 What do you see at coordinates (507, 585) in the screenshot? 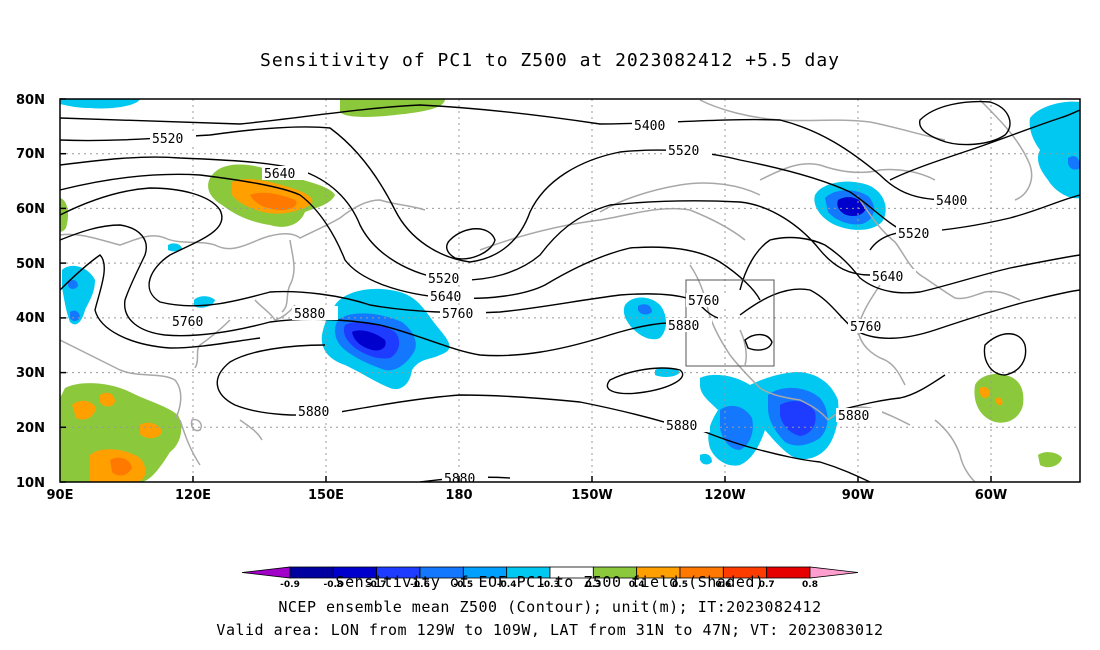
I see `colorbar-tick-label: -0.4` at bounding box center [507, 585].